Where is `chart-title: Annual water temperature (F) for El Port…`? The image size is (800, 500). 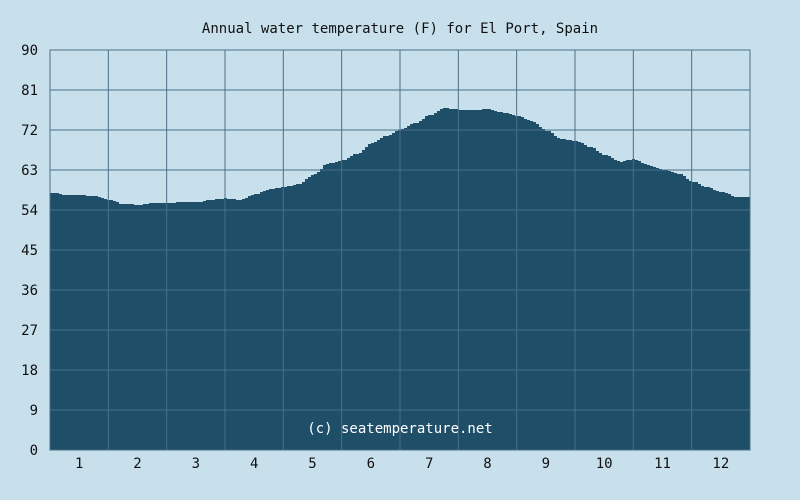
chart-title: Annual water temperature (F) for El Port… is located at coordinates (400, 29).